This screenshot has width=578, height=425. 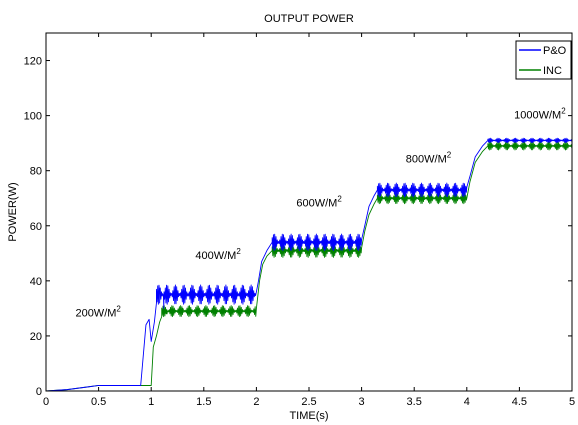 I want to click on irradiance-label-value: 400W/M, so click(x=215, y=256).